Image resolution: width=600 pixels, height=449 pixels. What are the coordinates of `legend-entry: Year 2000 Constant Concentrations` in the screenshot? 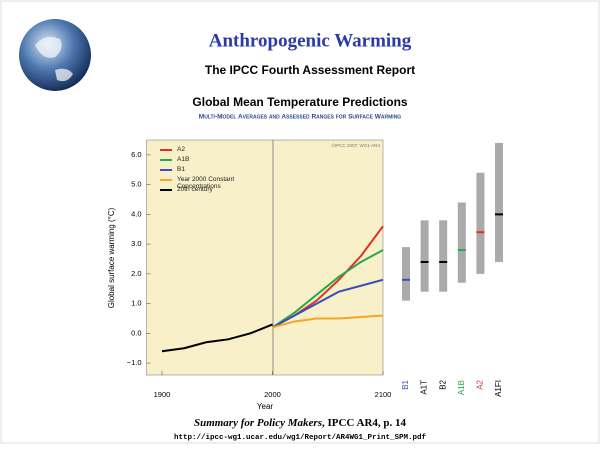 It's located at (210, 183).